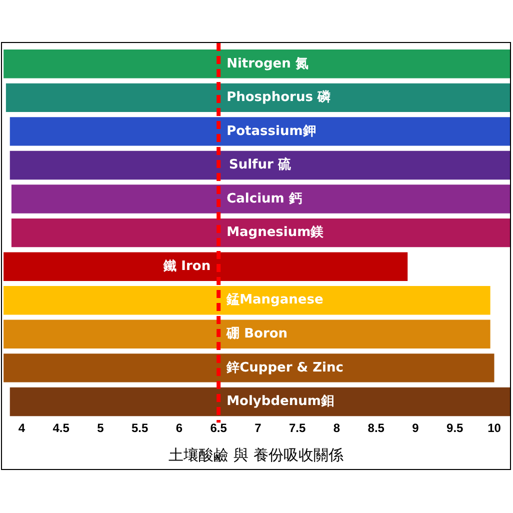 This screenshot has width=513, height=513. What do you see at coordinates (219, 428) in the screenshot?
I see `x-tick-label: 6.5` at bounding box center [219, 428].